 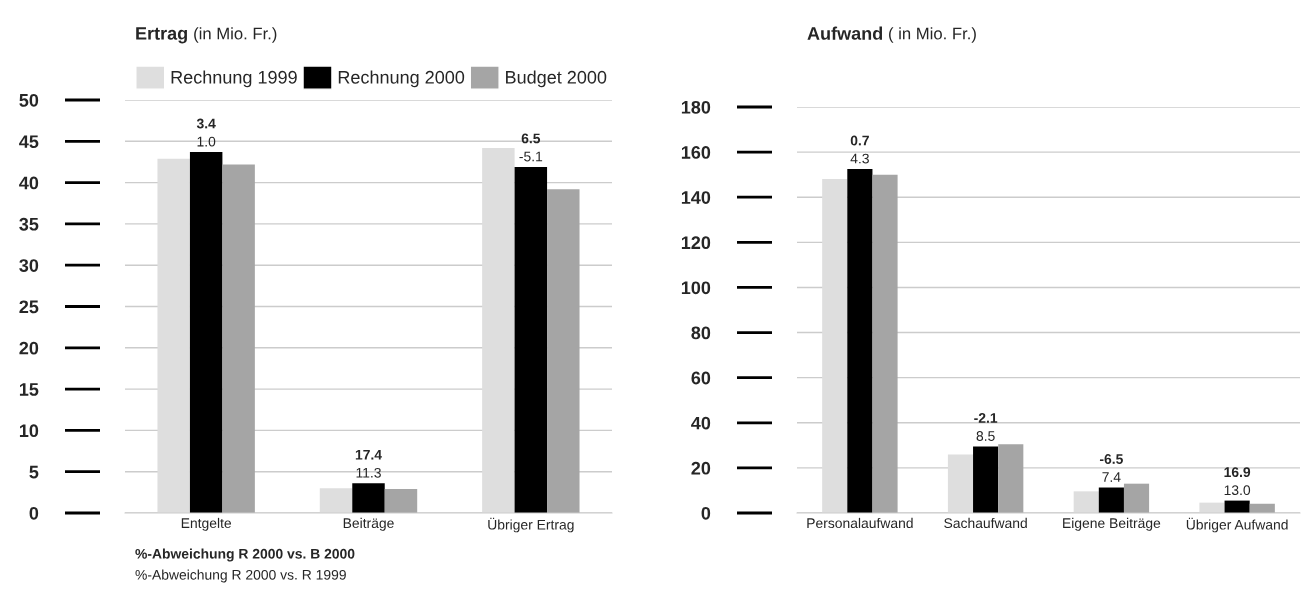 What do you see at coordinates (29, 265) in the screenshot?
I see `y-tick-label: 30` at bounding box center [29, 265].